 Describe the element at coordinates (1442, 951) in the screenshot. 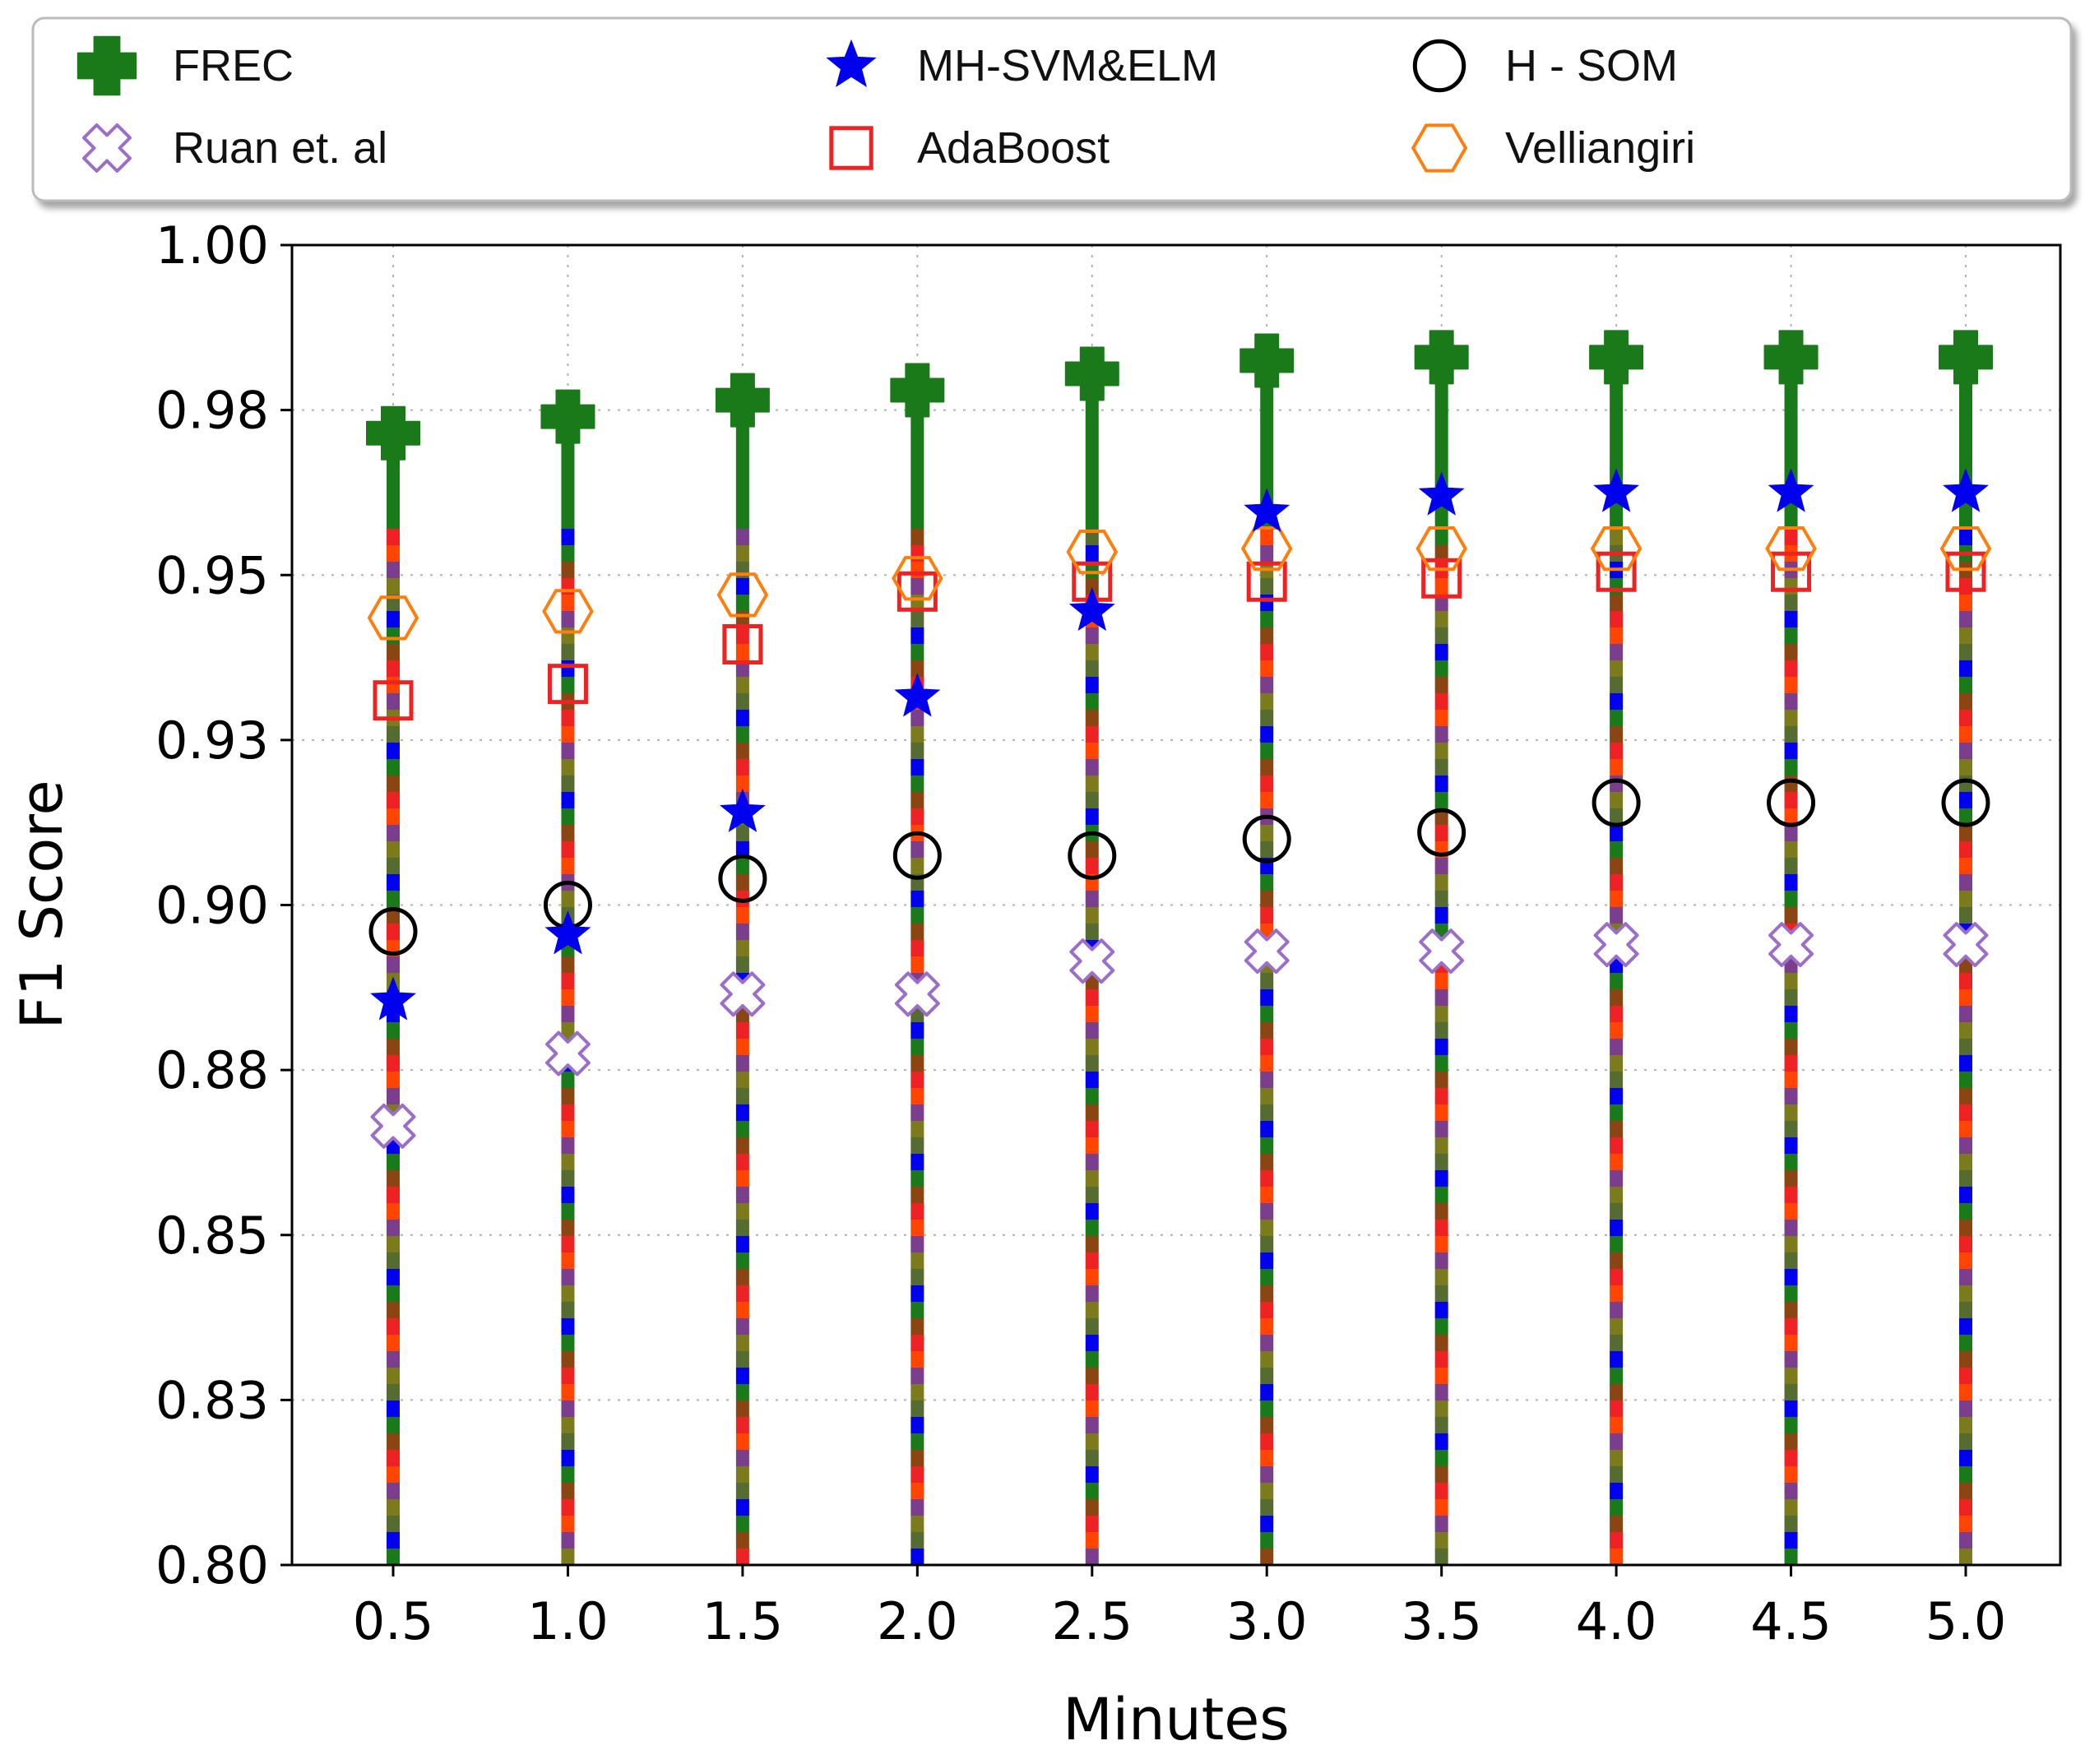

I see `ruan-et-al-point` at that location.